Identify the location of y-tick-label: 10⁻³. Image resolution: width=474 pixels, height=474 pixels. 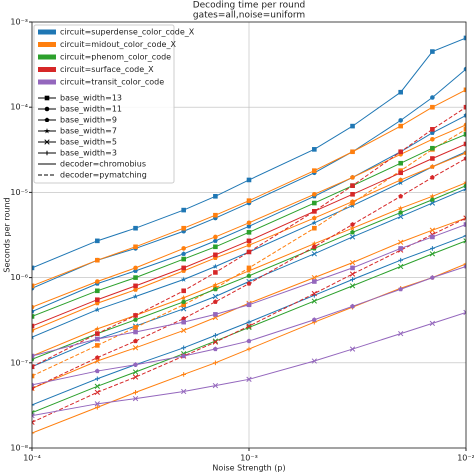
(19, 22).